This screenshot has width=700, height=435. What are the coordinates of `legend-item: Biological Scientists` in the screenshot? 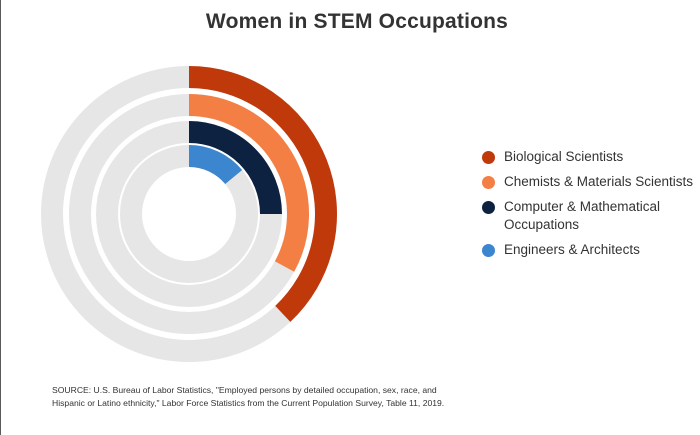 It's located at (589, 157).